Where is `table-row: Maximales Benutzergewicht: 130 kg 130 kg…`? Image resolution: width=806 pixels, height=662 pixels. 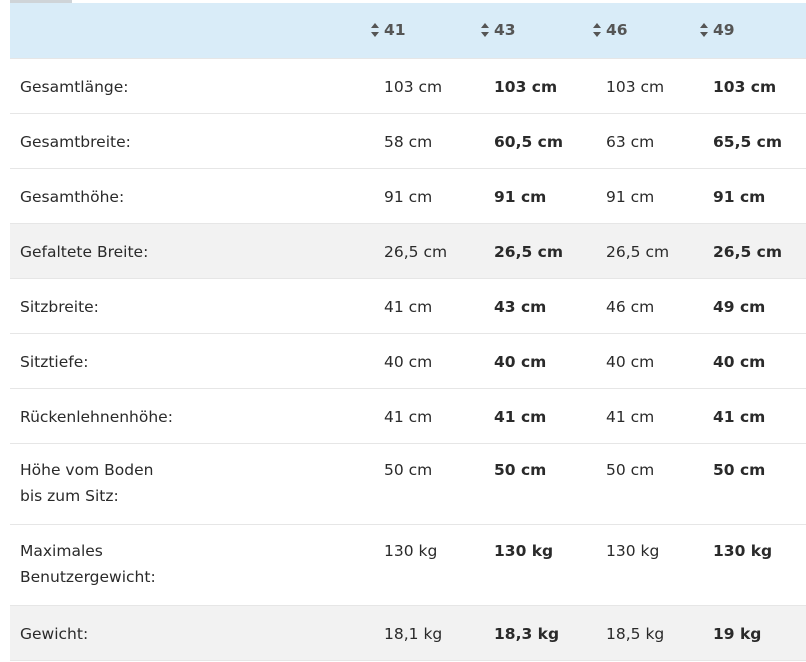
table-row: Maximales Benutzergewicht: 130 kg 130 kg… is located at coordinates (408, 564).